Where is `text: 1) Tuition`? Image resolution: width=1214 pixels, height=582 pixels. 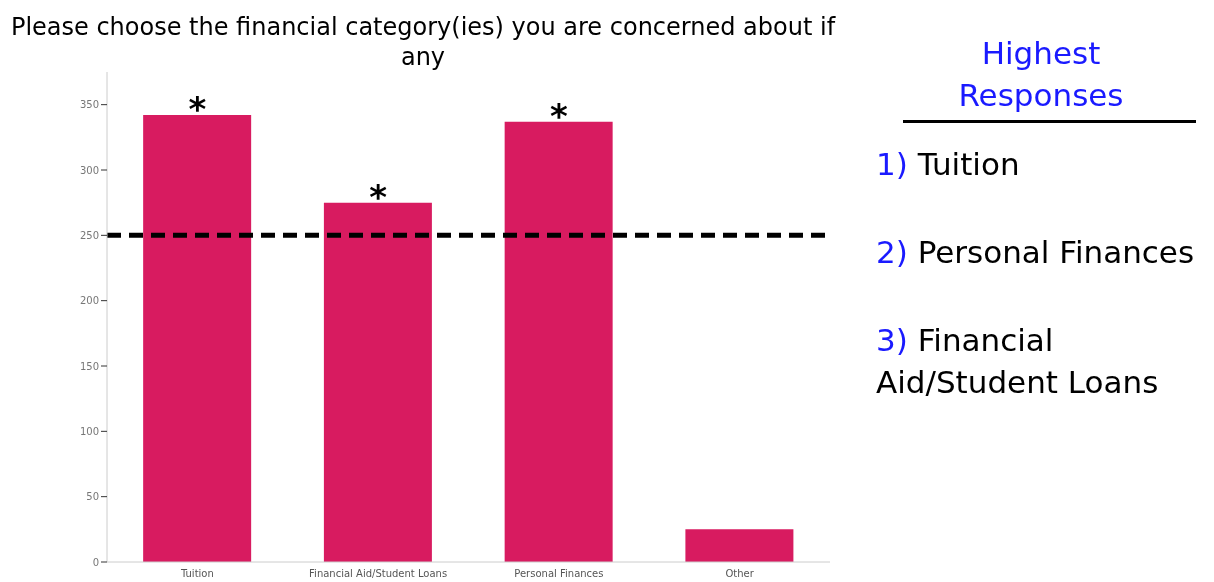 text: 1) Tuition is located at coordinates (948, 164).